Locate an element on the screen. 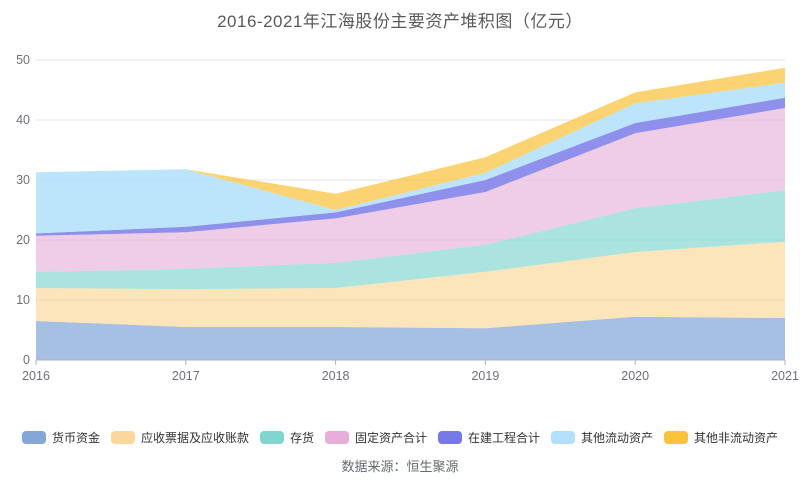  x-axis-label-2021: 2021 is located at coordinates (785, 376).